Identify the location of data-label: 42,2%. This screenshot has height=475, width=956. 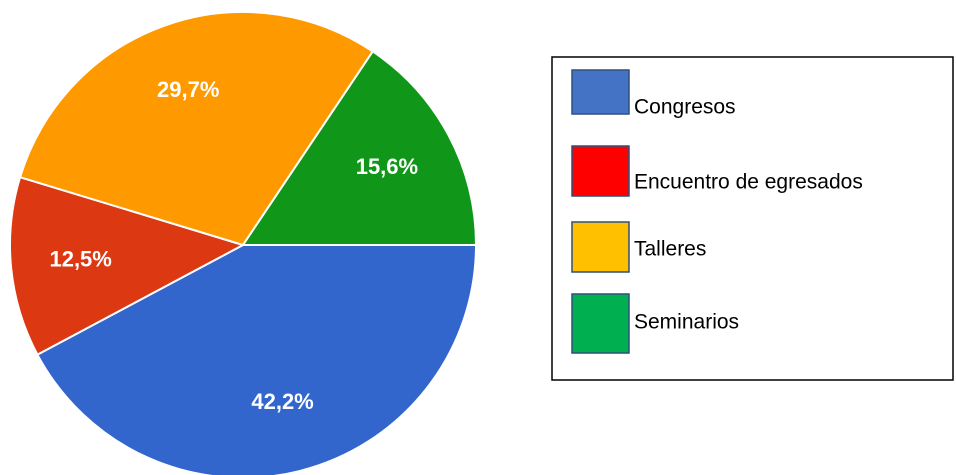
(282, 401).